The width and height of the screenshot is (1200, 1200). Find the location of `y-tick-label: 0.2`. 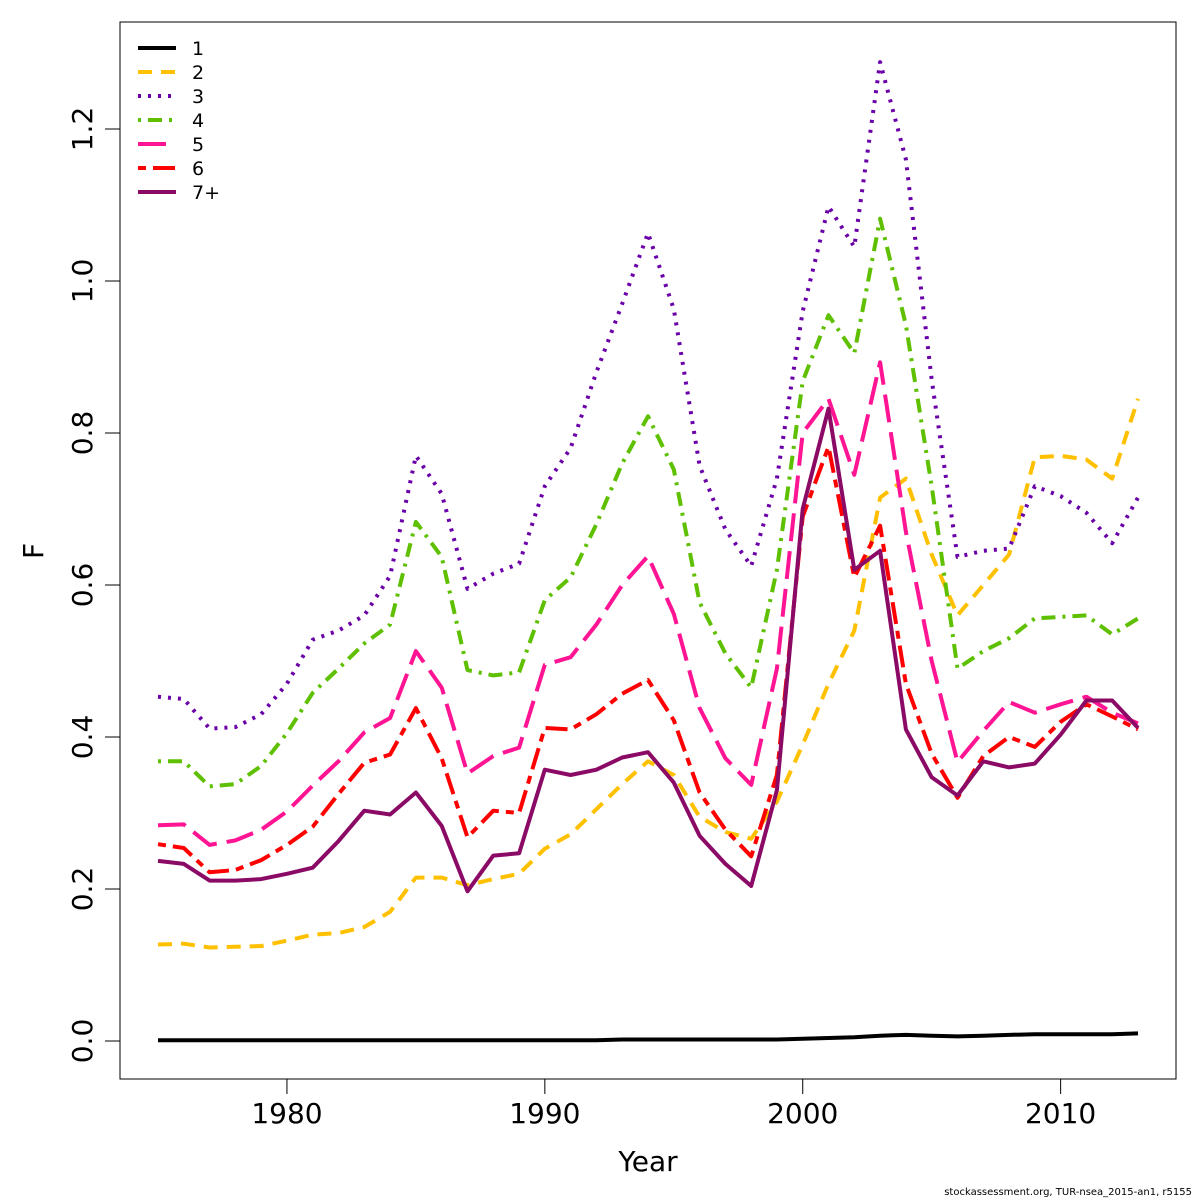

y-tick-label: 0.2 is located at coordinates (82, 889).